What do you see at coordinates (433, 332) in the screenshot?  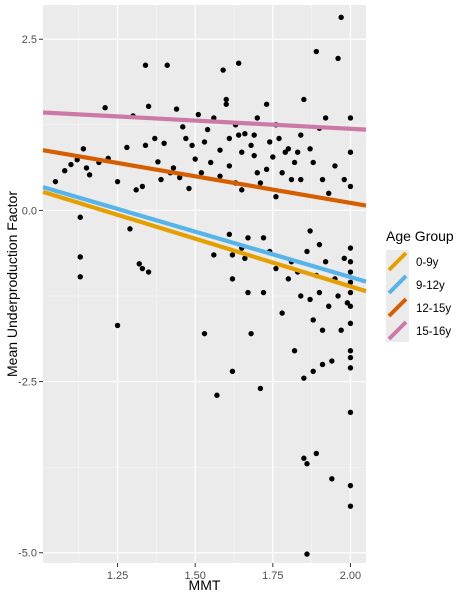 I see `legend-label-15-16y: 15-16y` at bounding box center [433, 332].